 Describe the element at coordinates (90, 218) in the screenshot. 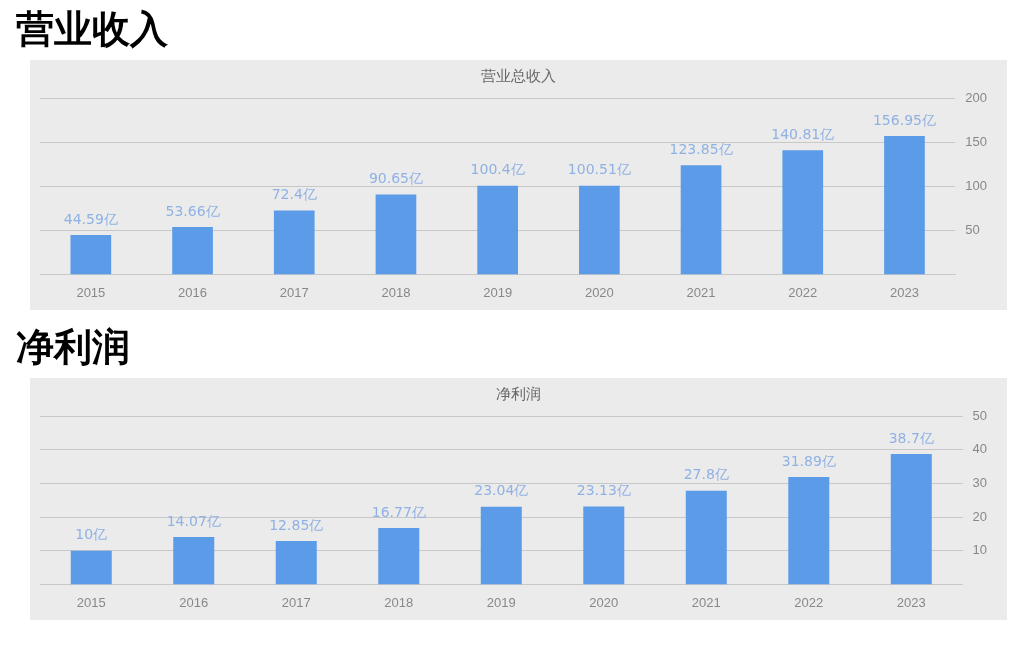

I see `data-label: 44.59亿` at that location.